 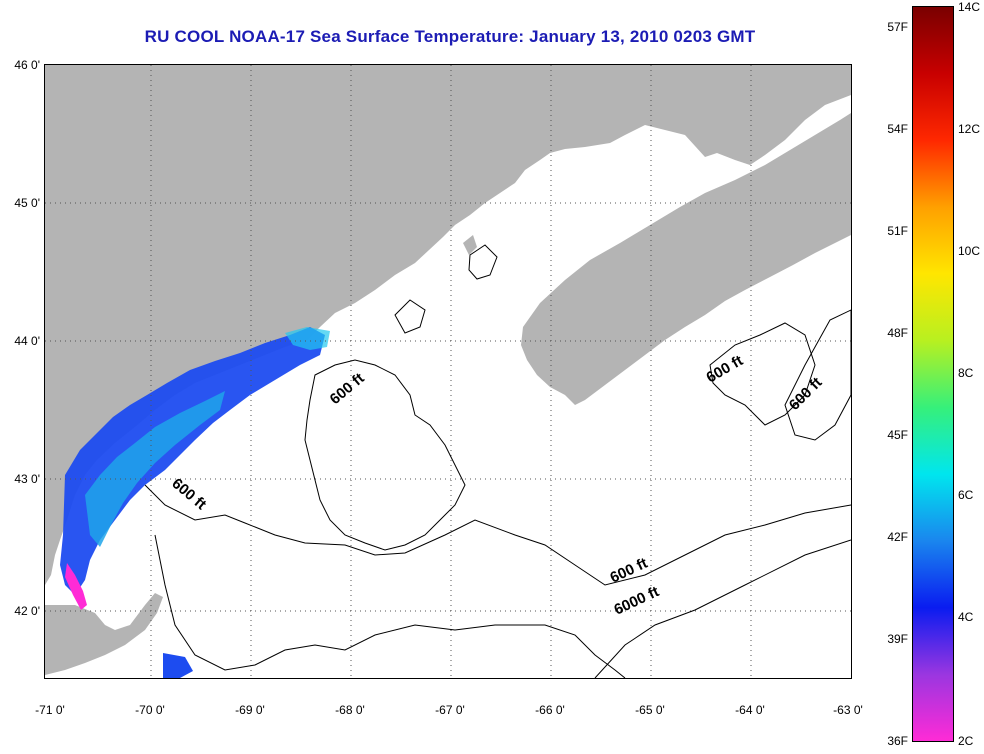 I want to click on temperature-colorbar, so click(x=933, y=374).